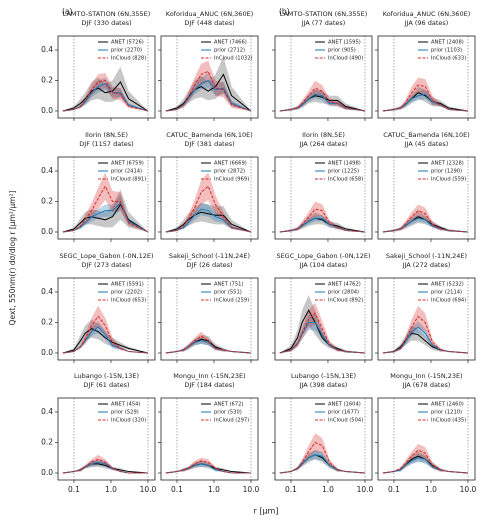  What do you see at coordinates (209, 23) in the screenshot?
I see `panel-subtitle: DJF (448 dates)` at bounding box center [209, 23].